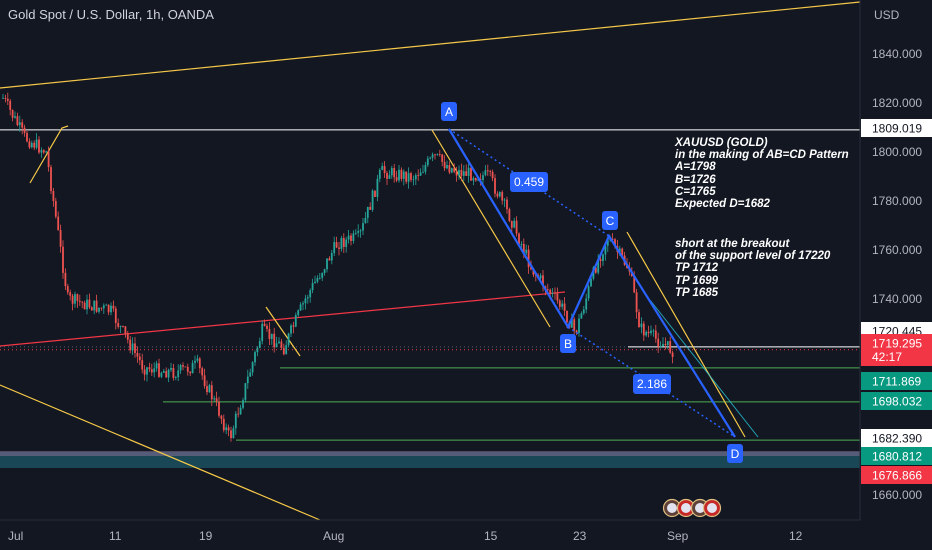 Image resolution: width=932 pixels, height=550 pixels. I want to click on event-flag-icon, so click(672, 508).